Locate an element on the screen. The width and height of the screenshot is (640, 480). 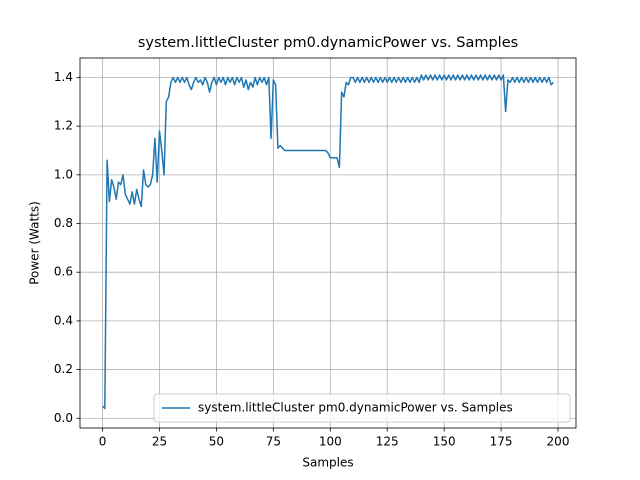
y-tick-label: 0.2 is located at coordinates (63, 369).